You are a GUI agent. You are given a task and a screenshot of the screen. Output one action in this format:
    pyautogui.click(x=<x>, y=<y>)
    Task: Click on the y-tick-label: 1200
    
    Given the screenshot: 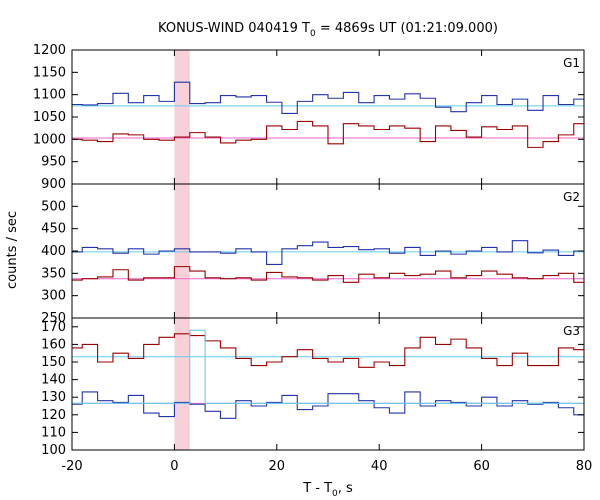 What is the action you would take?
    pyautogui.click(x=49, y=50)
    